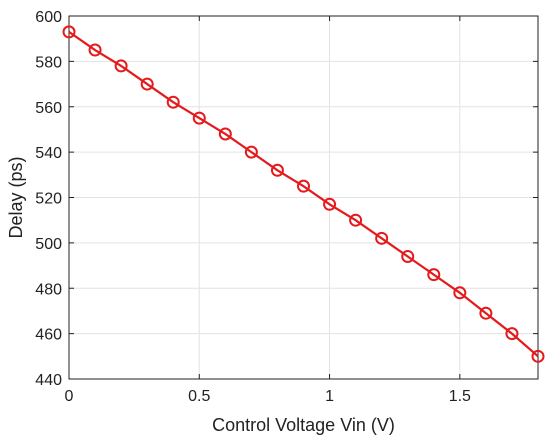 The height and width of the screenshot is (446, 550). Describe the element at coordinates (48, 199) in the screenshot. I see `y-tick-label: 520` at that location.